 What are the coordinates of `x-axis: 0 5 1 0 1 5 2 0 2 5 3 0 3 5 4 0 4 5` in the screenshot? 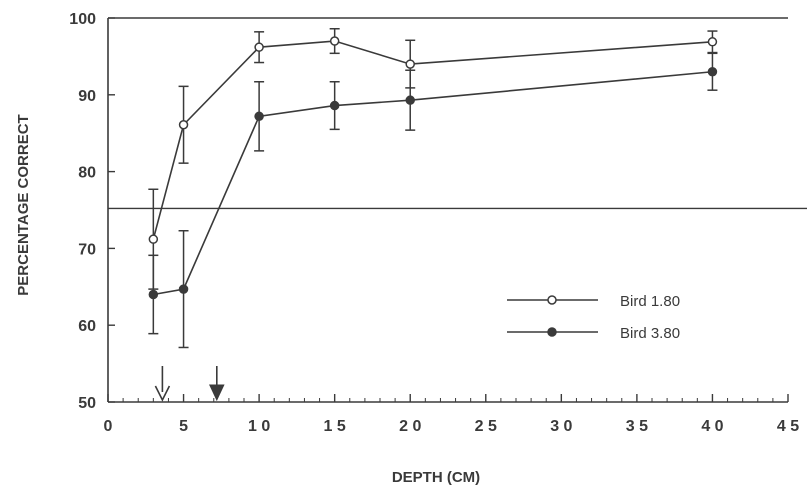 It's located at (451, 414).